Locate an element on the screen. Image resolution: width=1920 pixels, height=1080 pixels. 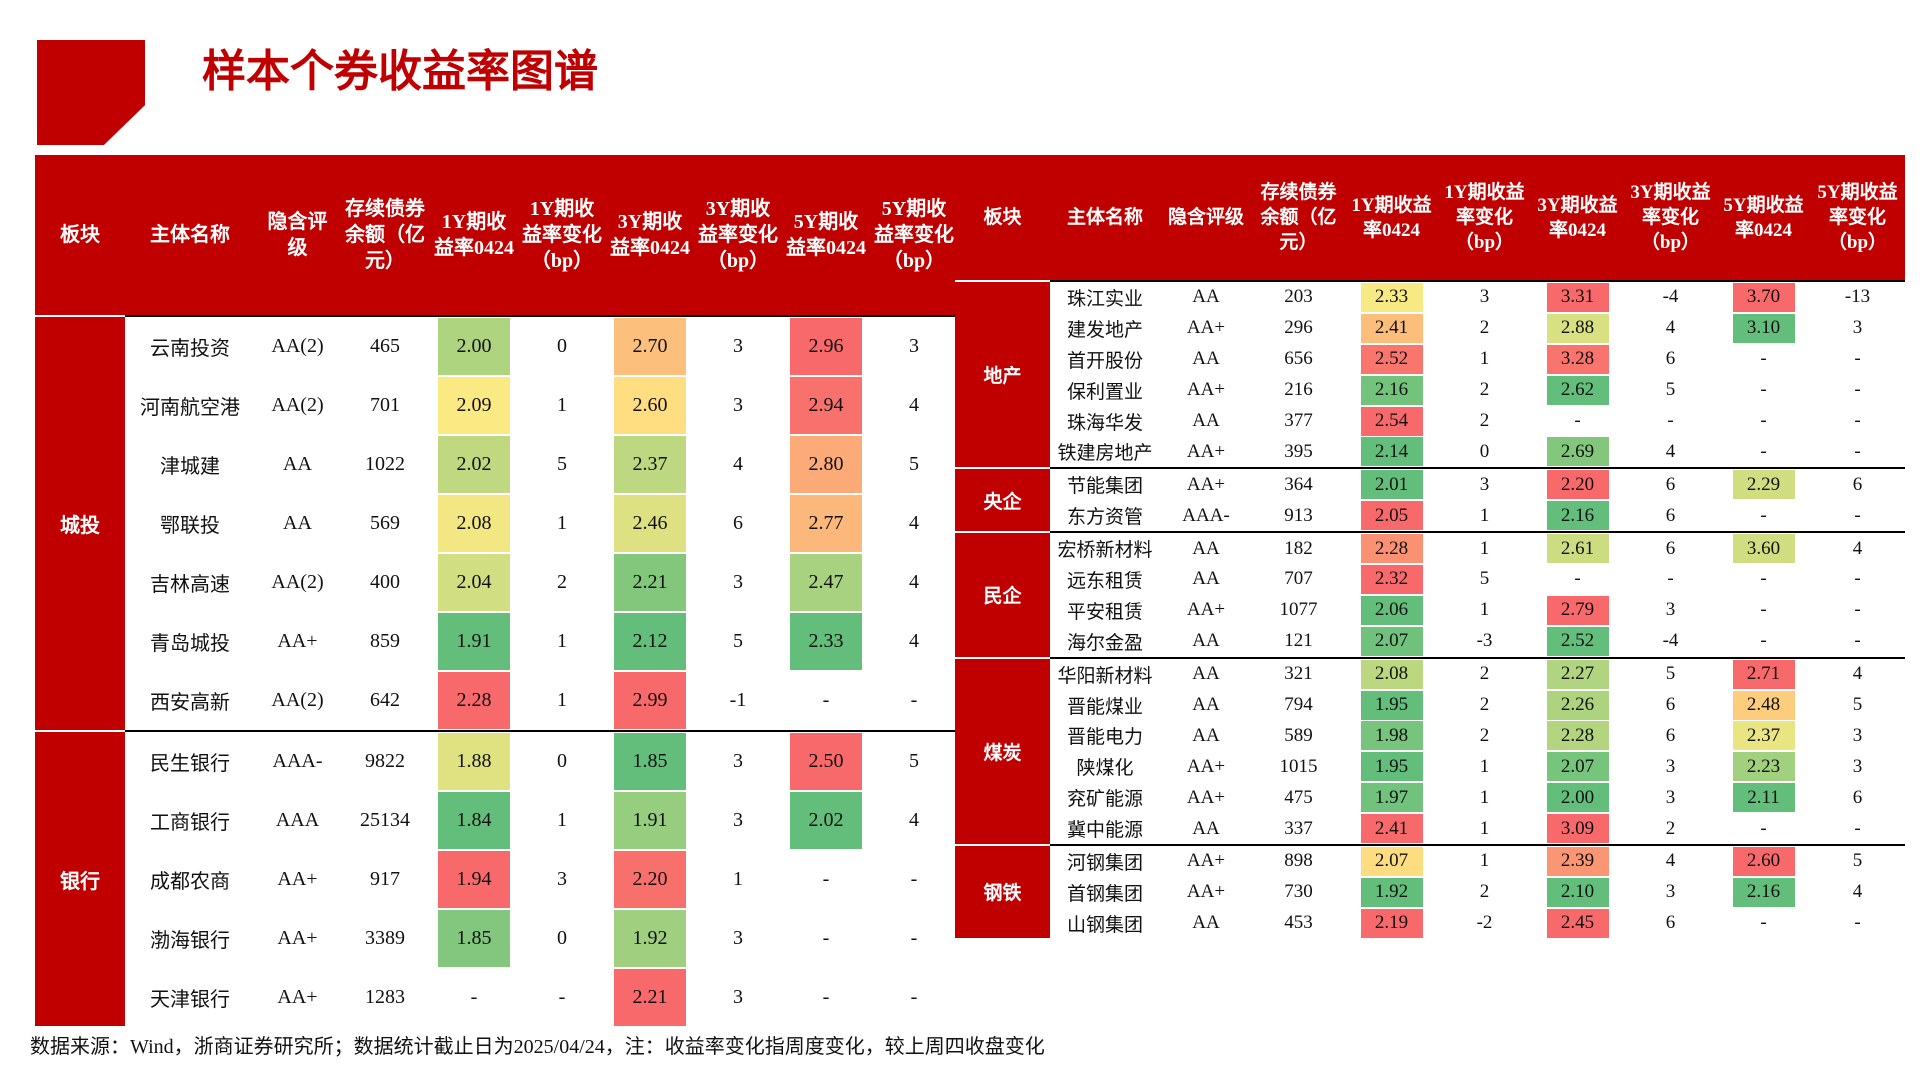
table-cell: 2.41 is located at coordinates (1391, 829).